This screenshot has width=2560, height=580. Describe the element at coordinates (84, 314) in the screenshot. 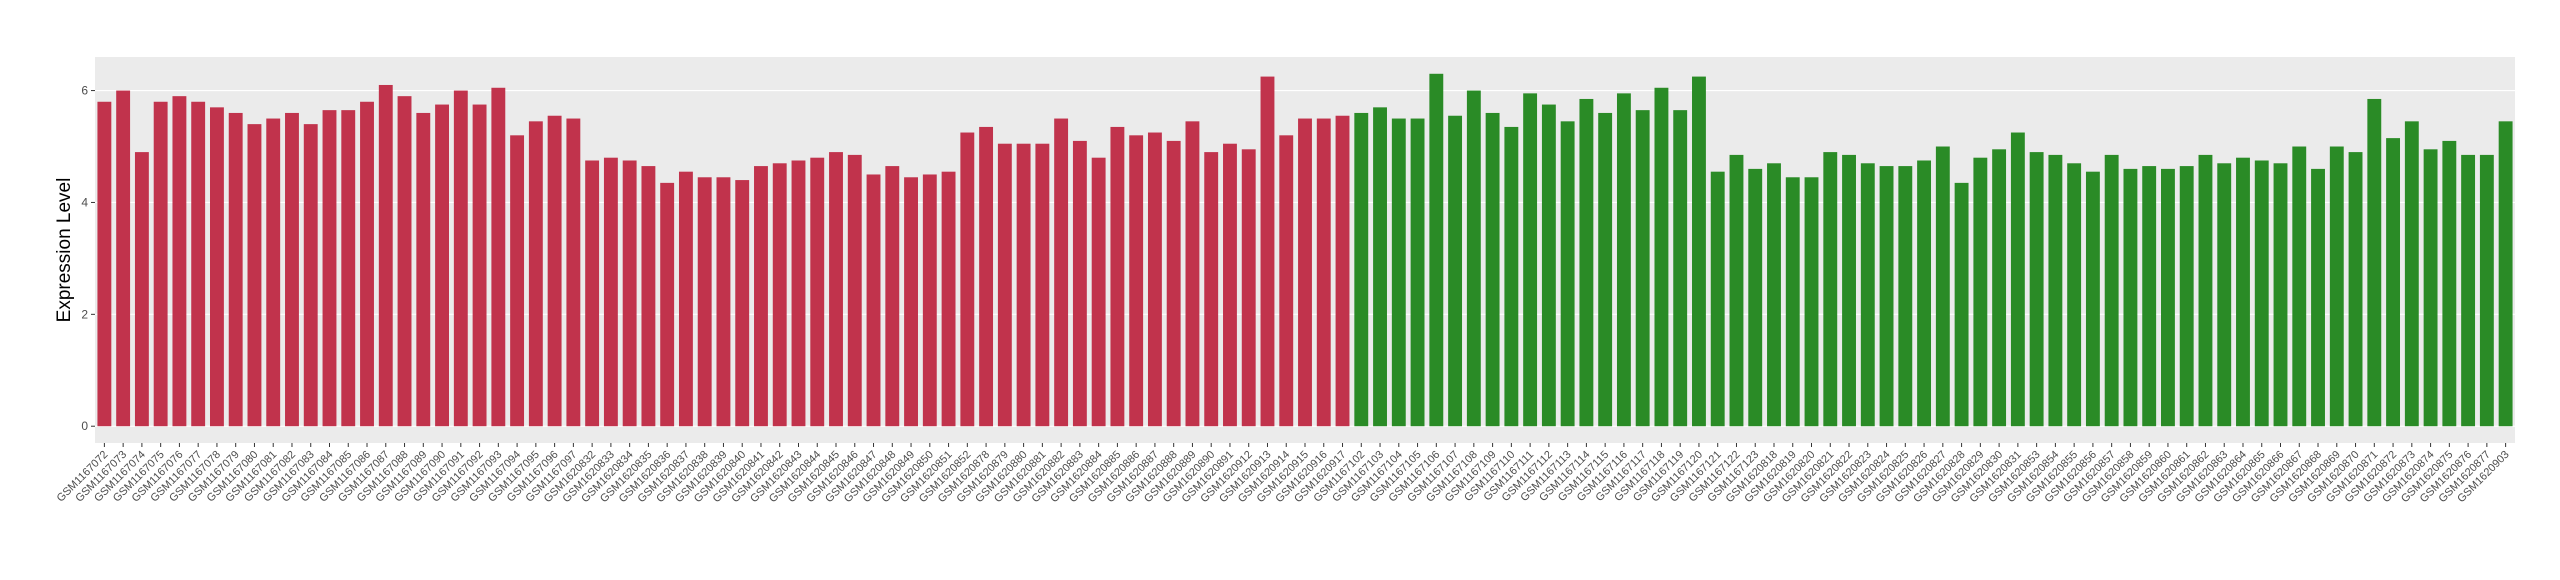

I see `y-tick-label: 2` at that location.